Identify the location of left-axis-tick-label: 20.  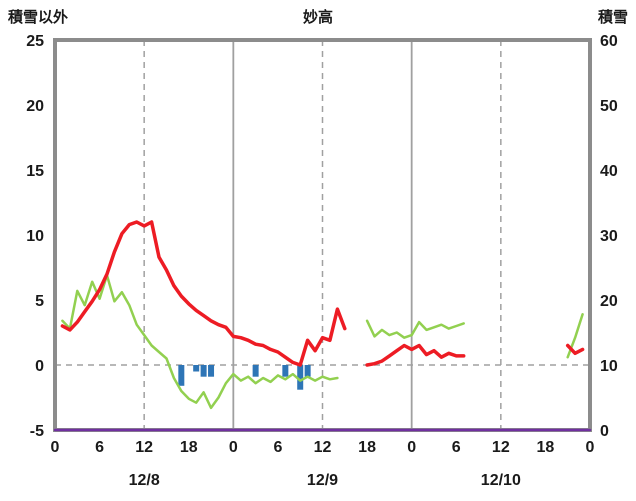
(35, 106).